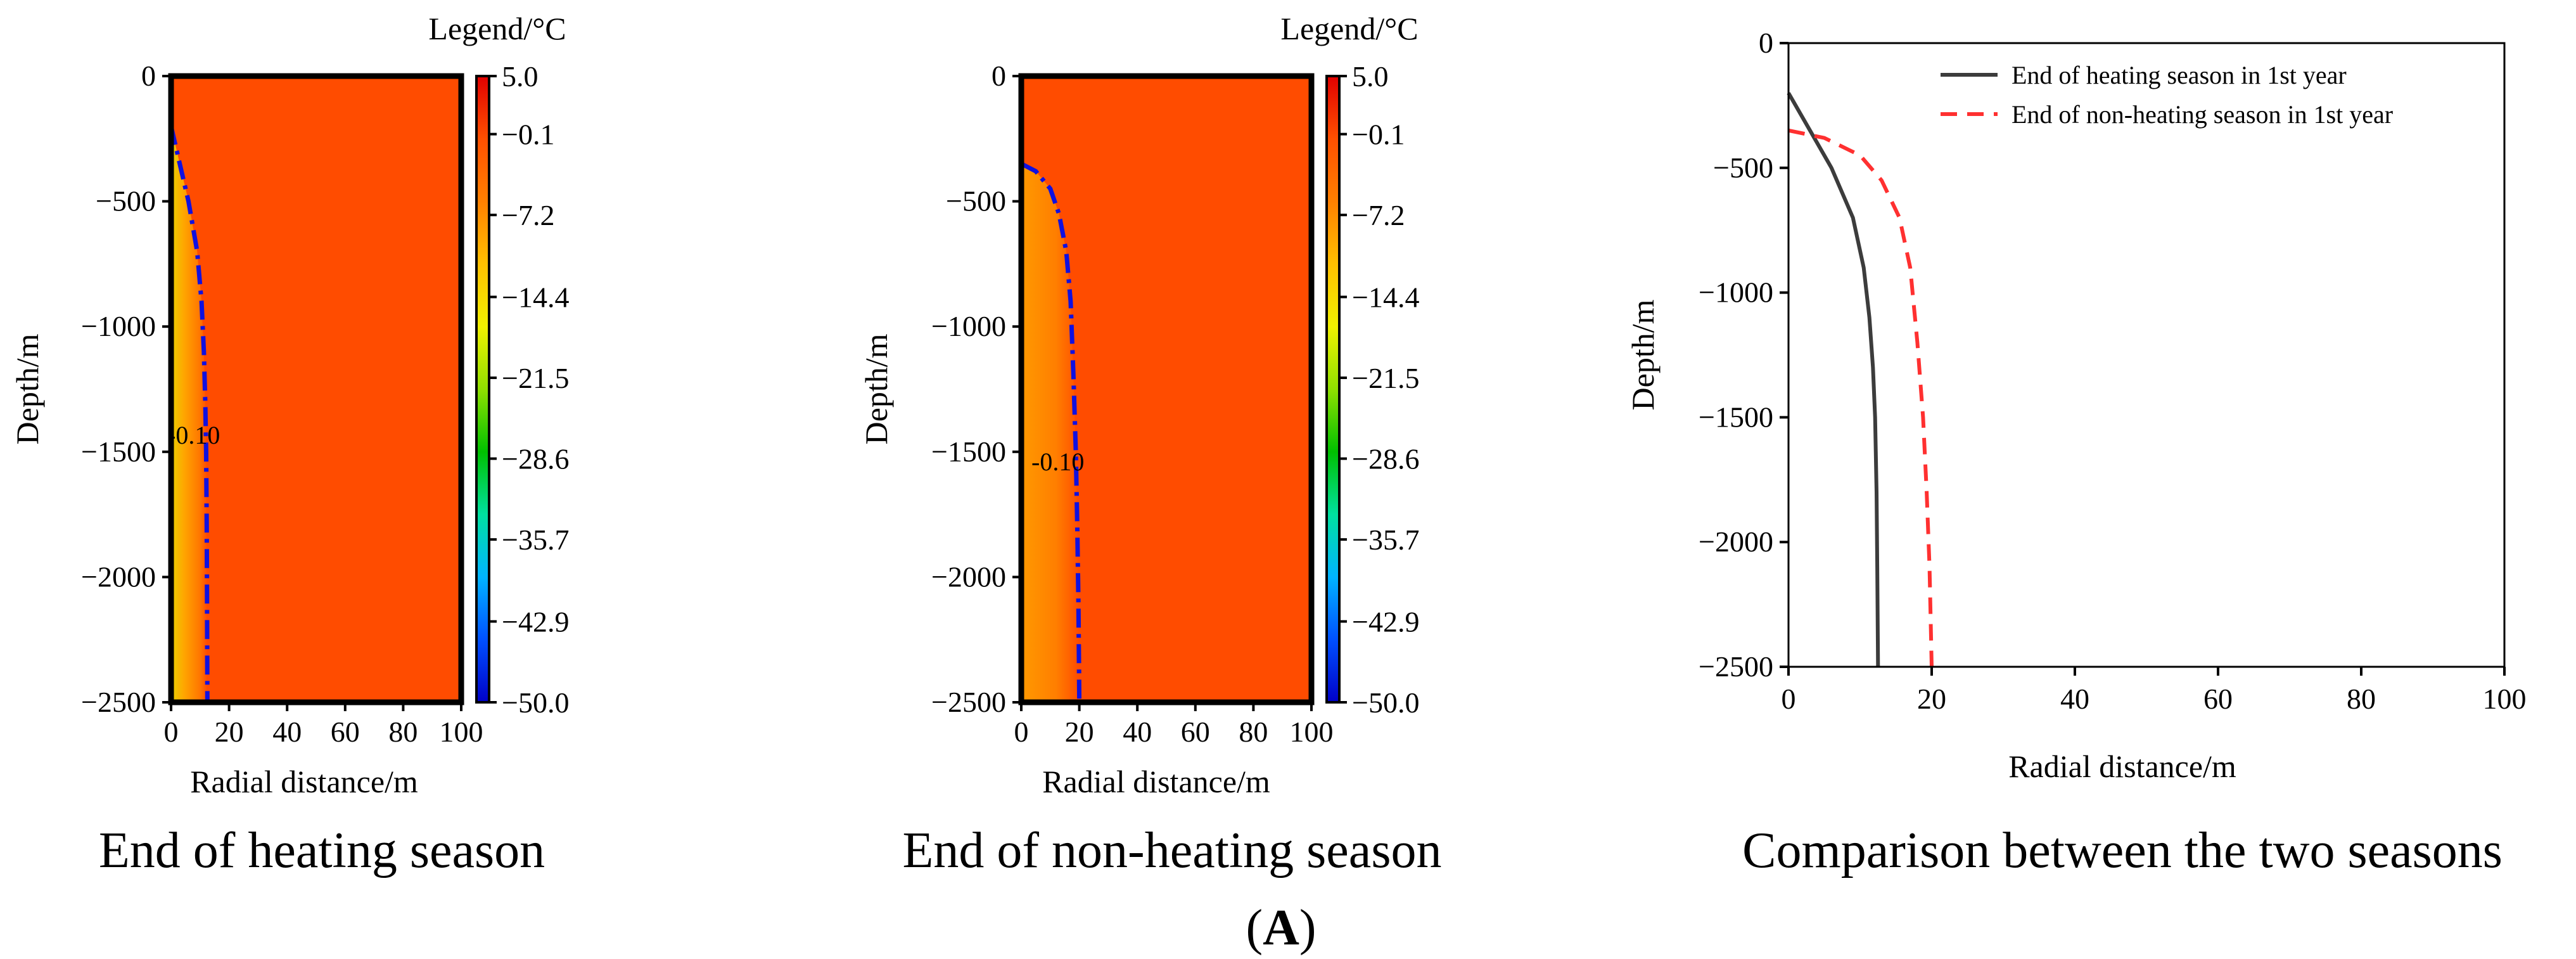 The width and height of the screenshot is (2576, 959). I want to click on warm-region, so click(1050, 433).